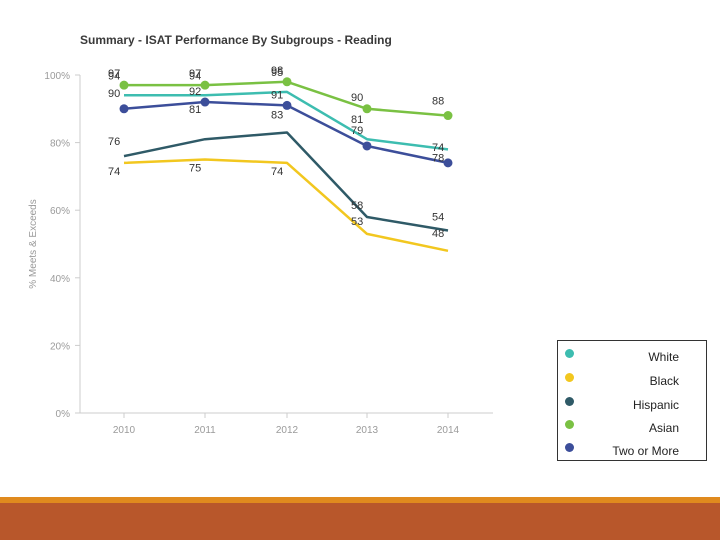 The image size is (720, 540). I want to click on legend-item-hispanic: Hispanic, so click(632, 405).